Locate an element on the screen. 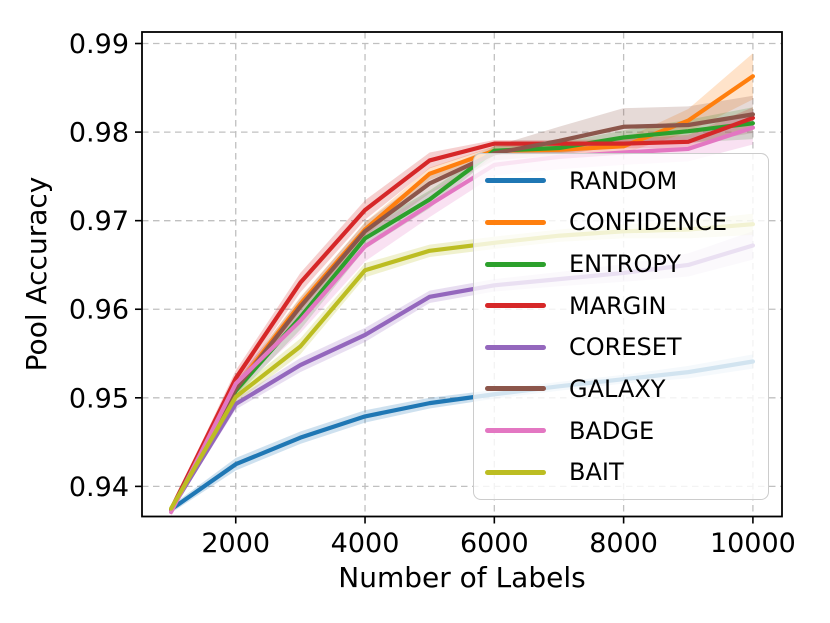 The height and width of the screenshot is (623, 830). legend-item-margin: MARGIN is located at coordinates (626, 306).